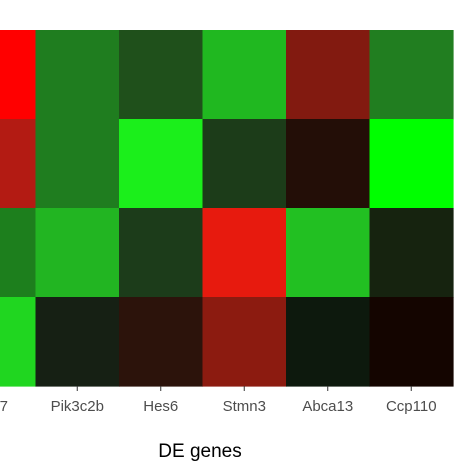 The image size is (474, 474). What do you see at coordinates (4, 406) in the screenshot?
I see `x-axis-tick-label: Ga7` at bounding box center [4, 406].